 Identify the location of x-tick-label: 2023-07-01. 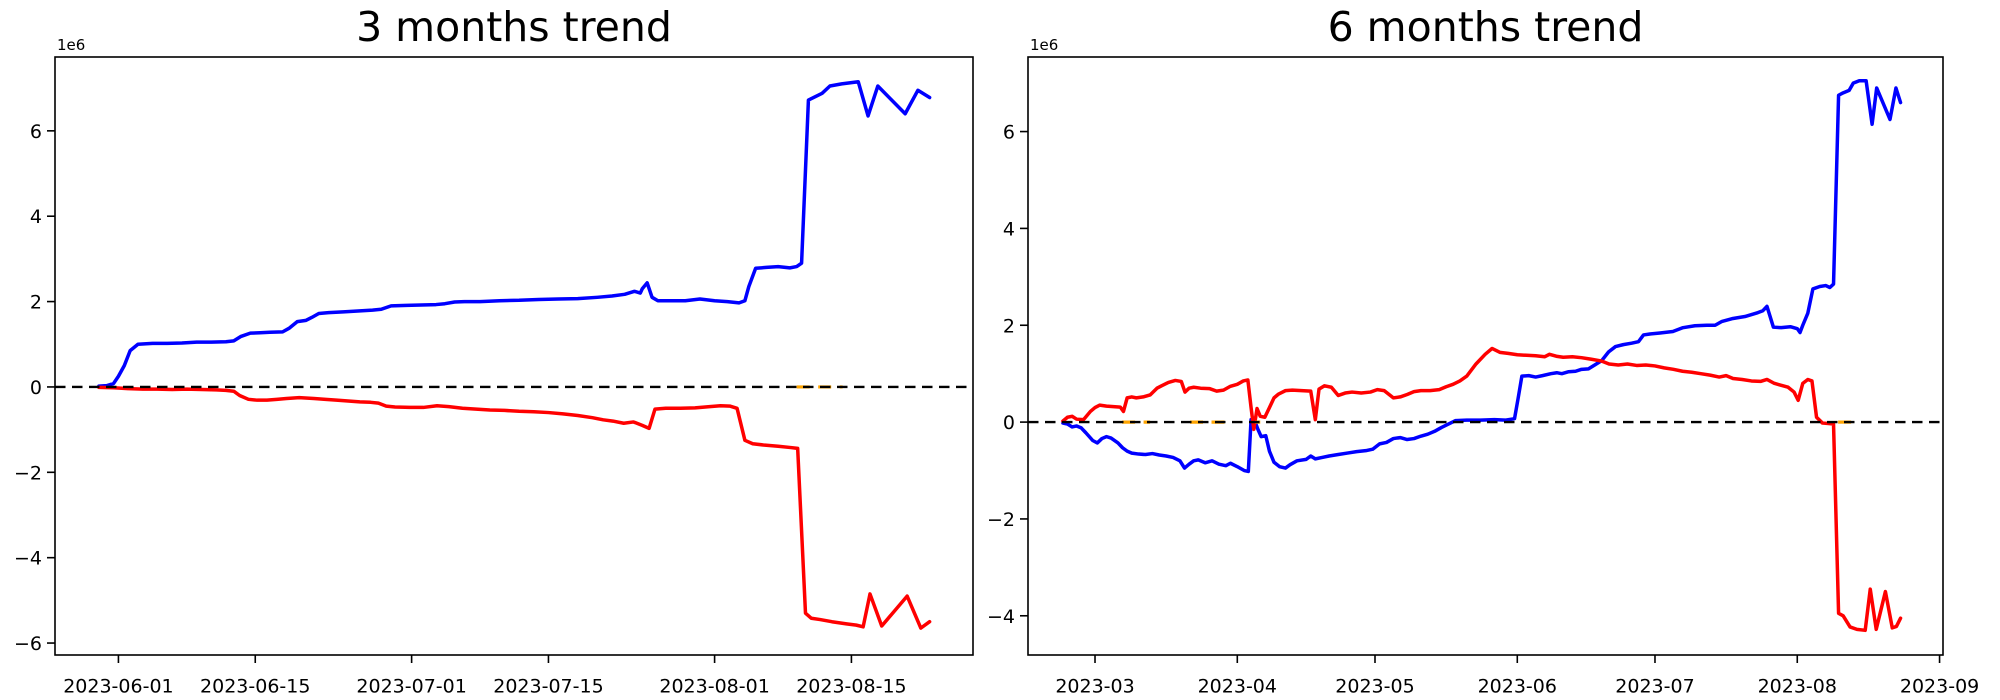
(411, 687).